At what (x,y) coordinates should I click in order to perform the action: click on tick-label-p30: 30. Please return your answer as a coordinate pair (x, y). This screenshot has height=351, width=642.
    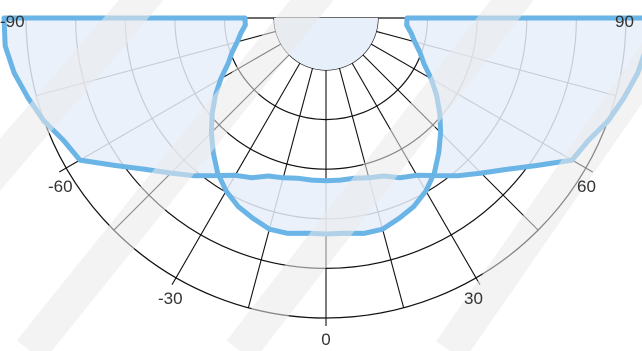
    Looking at the image, I should click on (473, 298).